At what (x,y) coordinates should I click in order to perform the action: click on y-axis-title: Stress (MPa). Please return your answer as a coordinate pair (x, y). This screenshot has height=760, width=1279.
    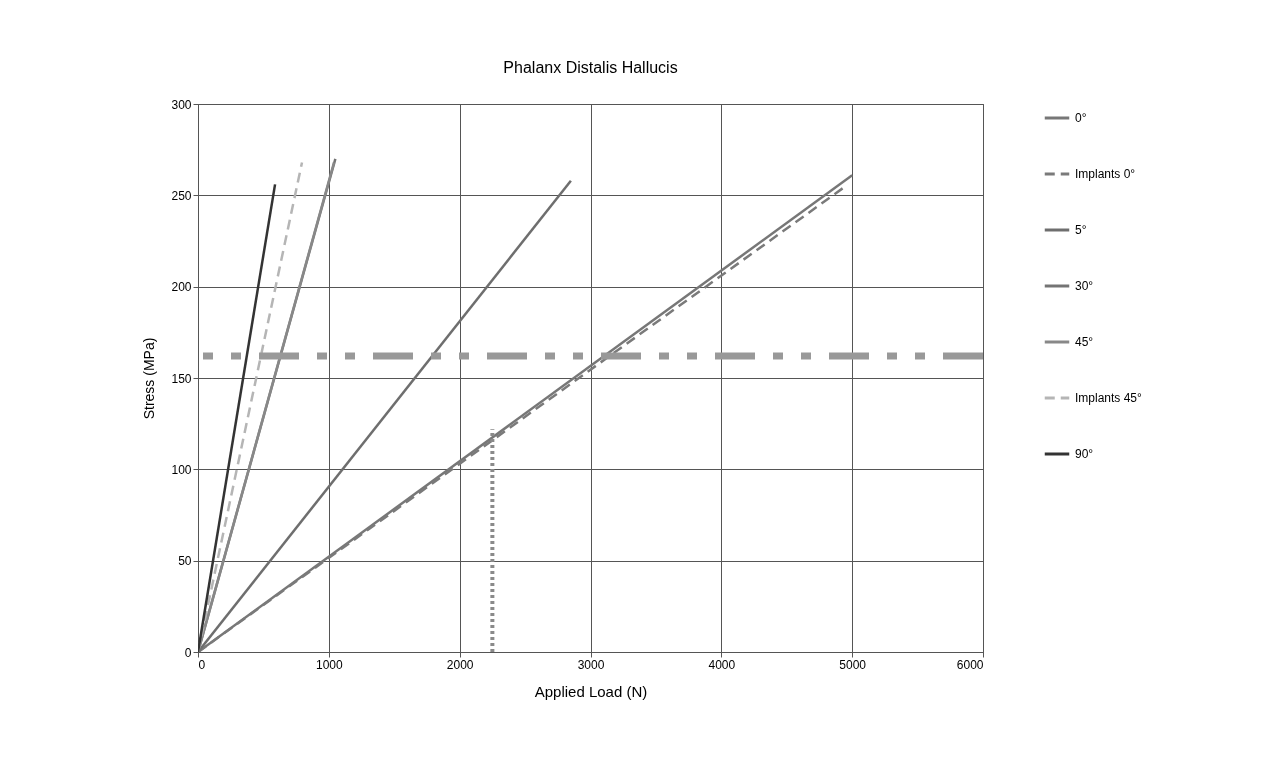
    Looking at the image, I should click on (149, 378).